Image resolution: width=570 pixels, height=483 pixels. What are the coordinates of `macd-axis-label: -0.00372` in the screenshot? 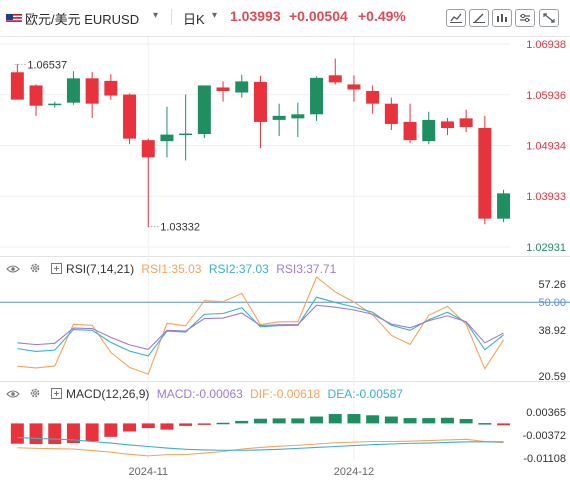 It's located at (544, 436).